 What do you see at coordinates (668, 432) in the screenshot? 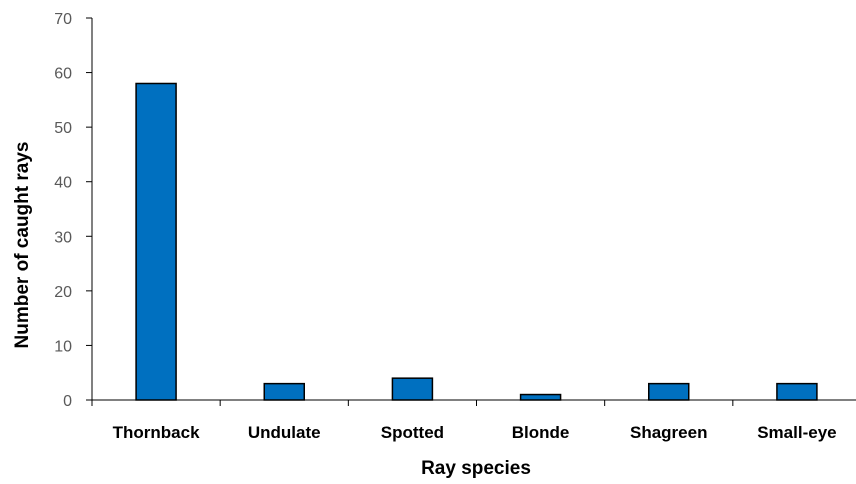
I see `x-category-label: Shagreen` at bounding box center [668, 432].